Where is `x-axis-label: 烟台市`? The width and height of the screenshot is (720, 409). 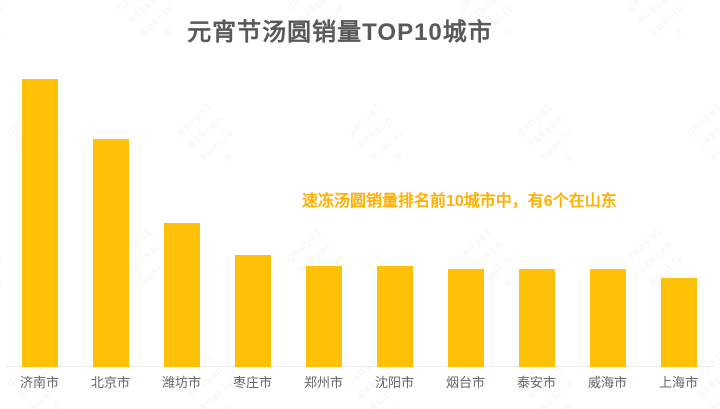 x-axis-label: 烟台市 is located at coordinates (465, 382).